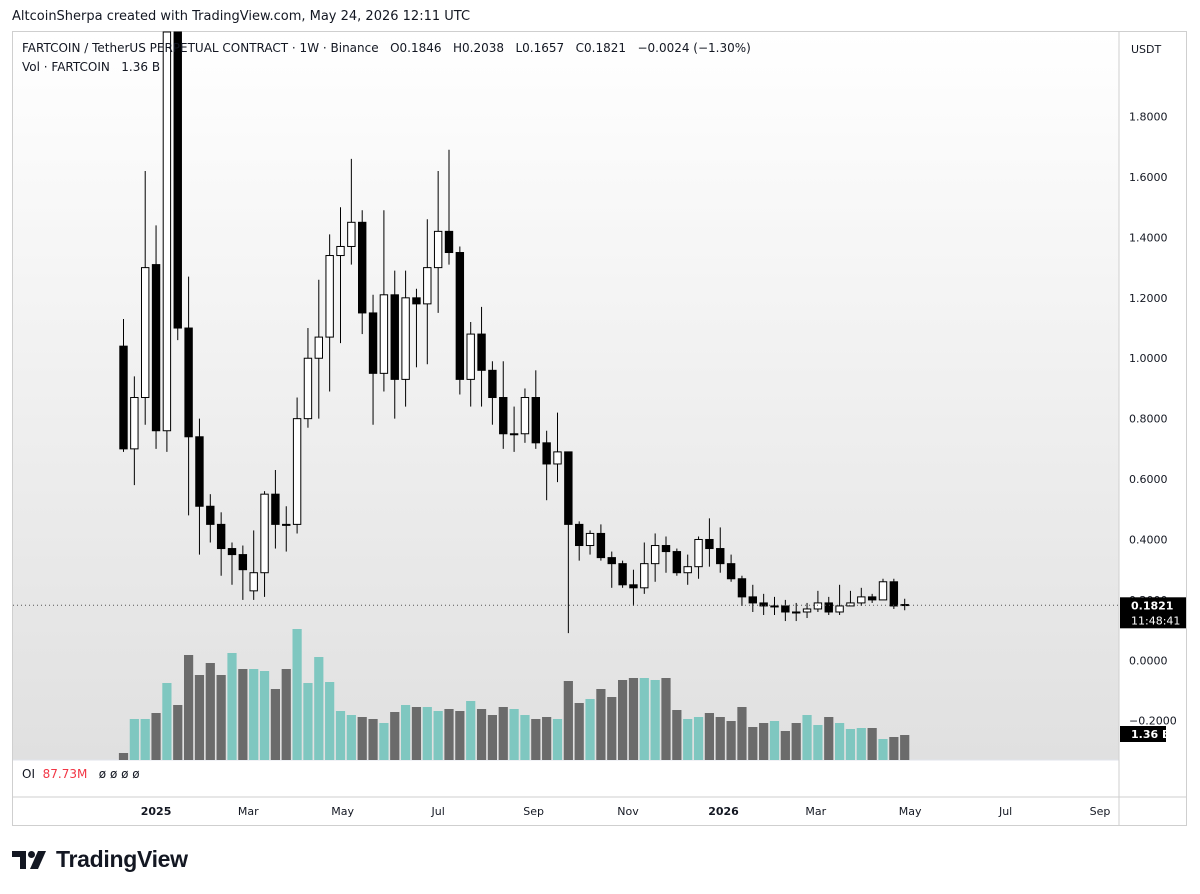 This screenshot has width=1200, height=894. I want to click on volume-badge, so click(1143, 734).